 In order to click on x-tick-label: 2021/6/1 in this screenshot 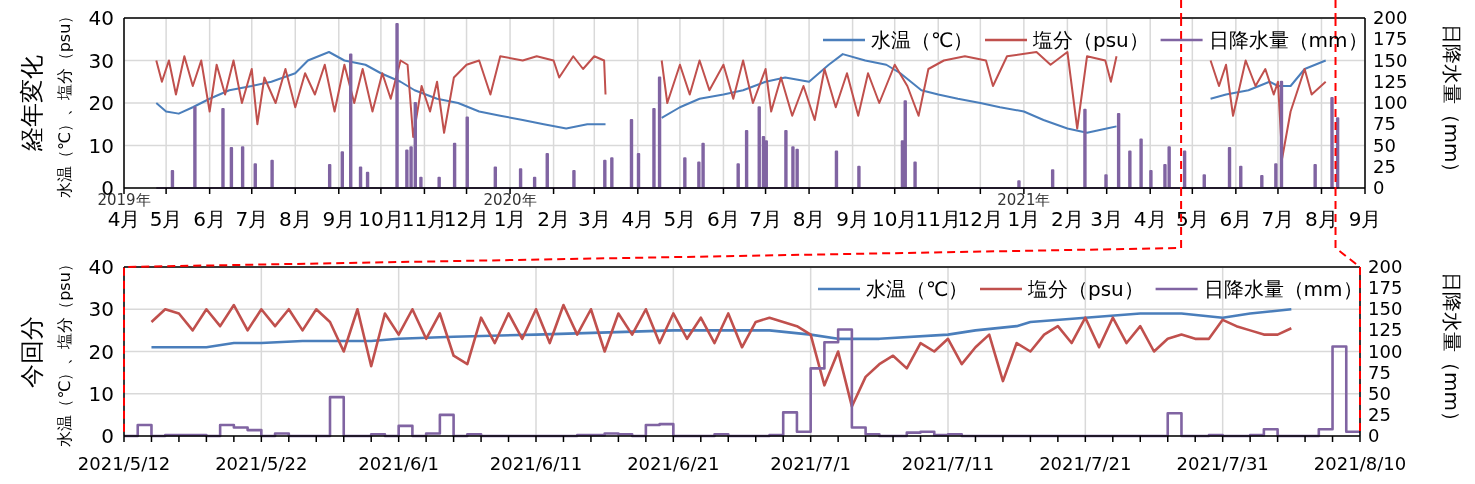, I will do `click(399, 463)`.